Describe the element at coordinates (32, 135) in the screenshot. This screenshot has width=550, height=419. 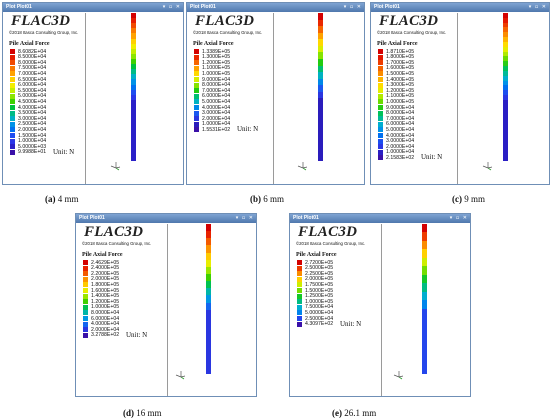
I see `legend-value: 1.5000E+04` at that location.